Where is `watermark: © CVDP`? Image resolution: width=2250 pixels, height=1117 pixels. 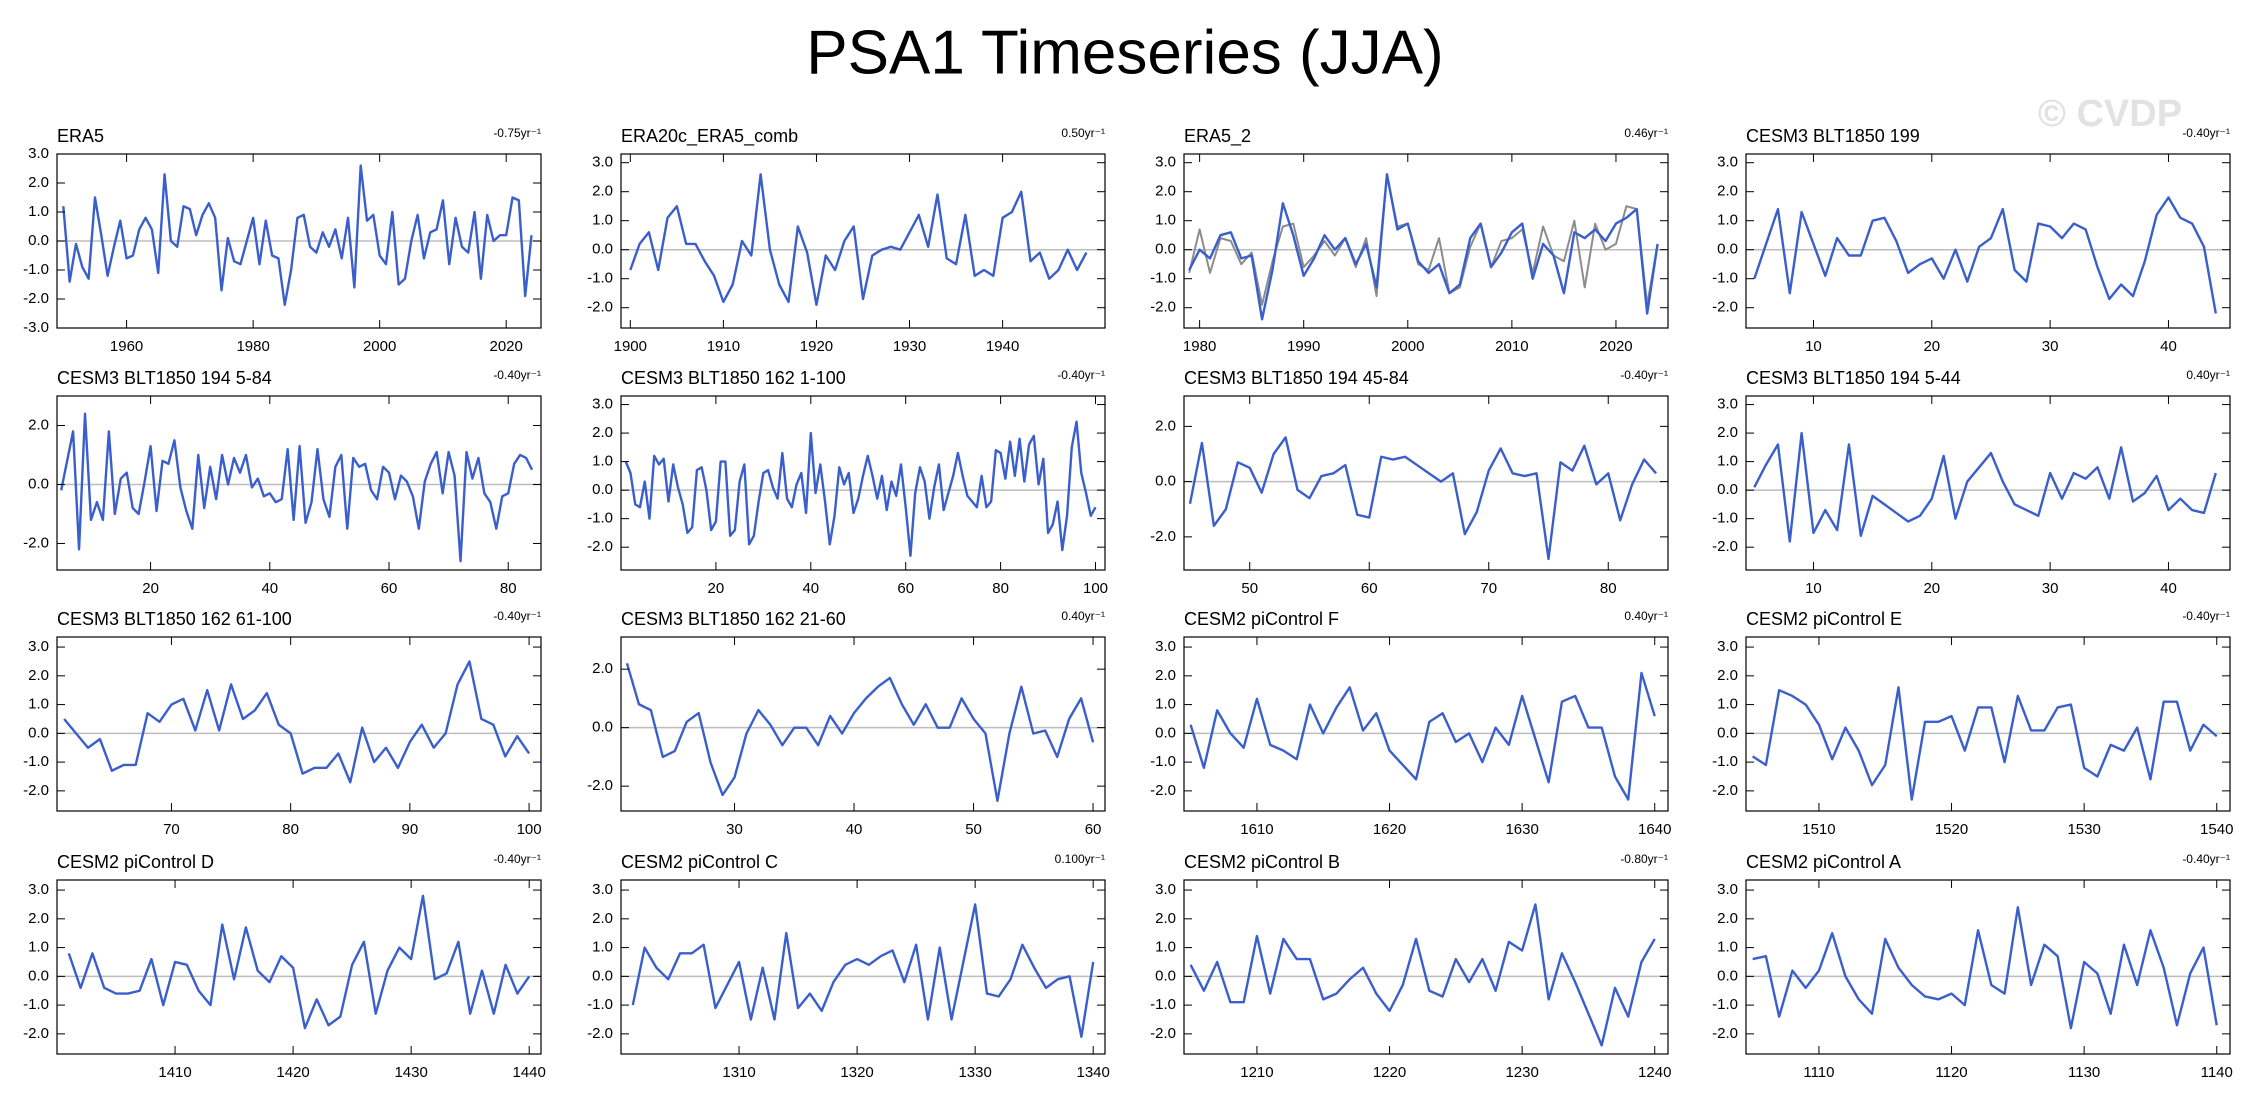 watermark: © CVDP is located at coordinates (2110, 114).